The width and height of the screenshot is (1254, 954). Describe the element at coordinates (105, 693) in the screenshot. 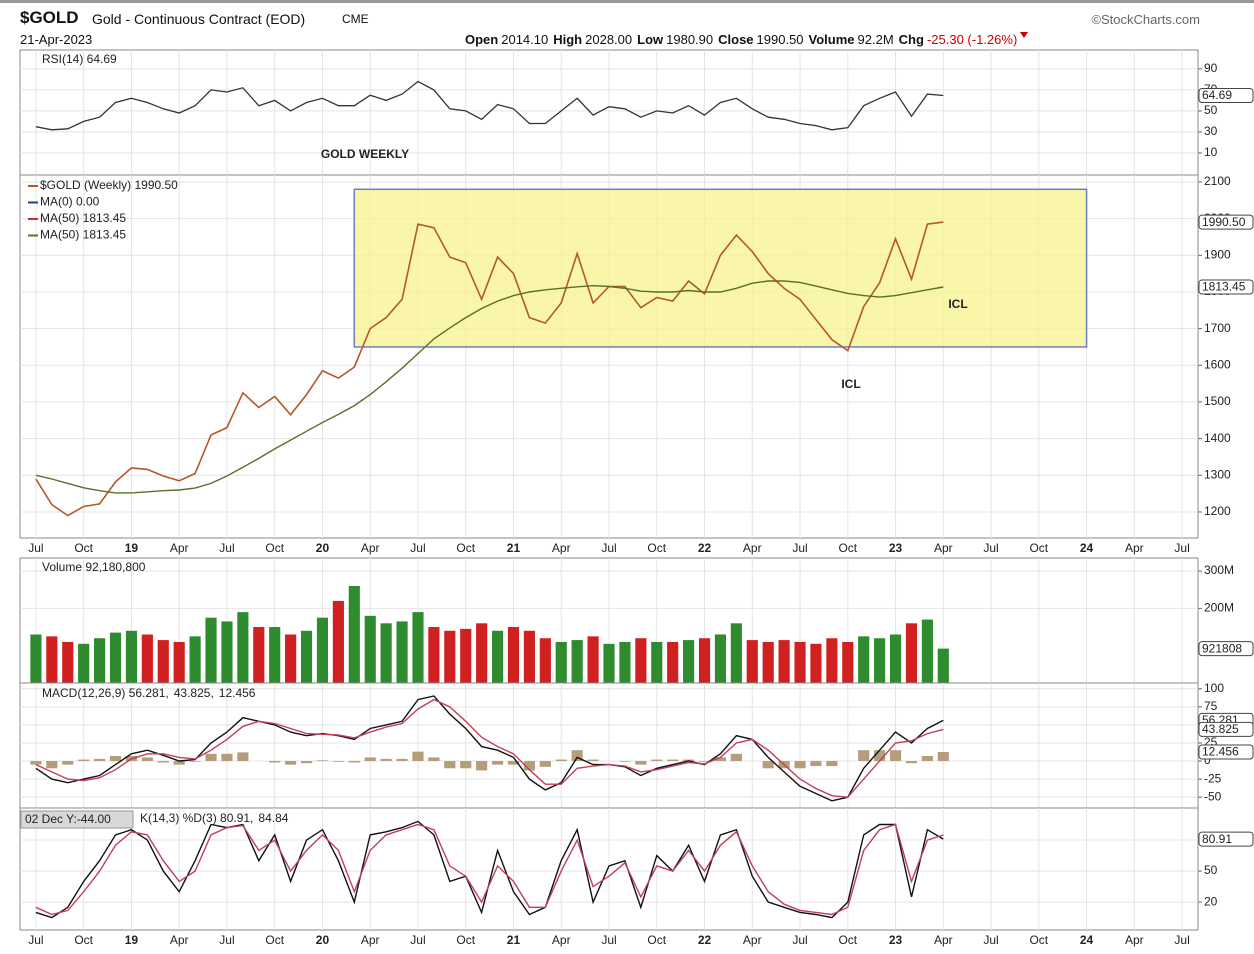

I see `legend-label: MACD(12,26,9) 56.281,` at that location.